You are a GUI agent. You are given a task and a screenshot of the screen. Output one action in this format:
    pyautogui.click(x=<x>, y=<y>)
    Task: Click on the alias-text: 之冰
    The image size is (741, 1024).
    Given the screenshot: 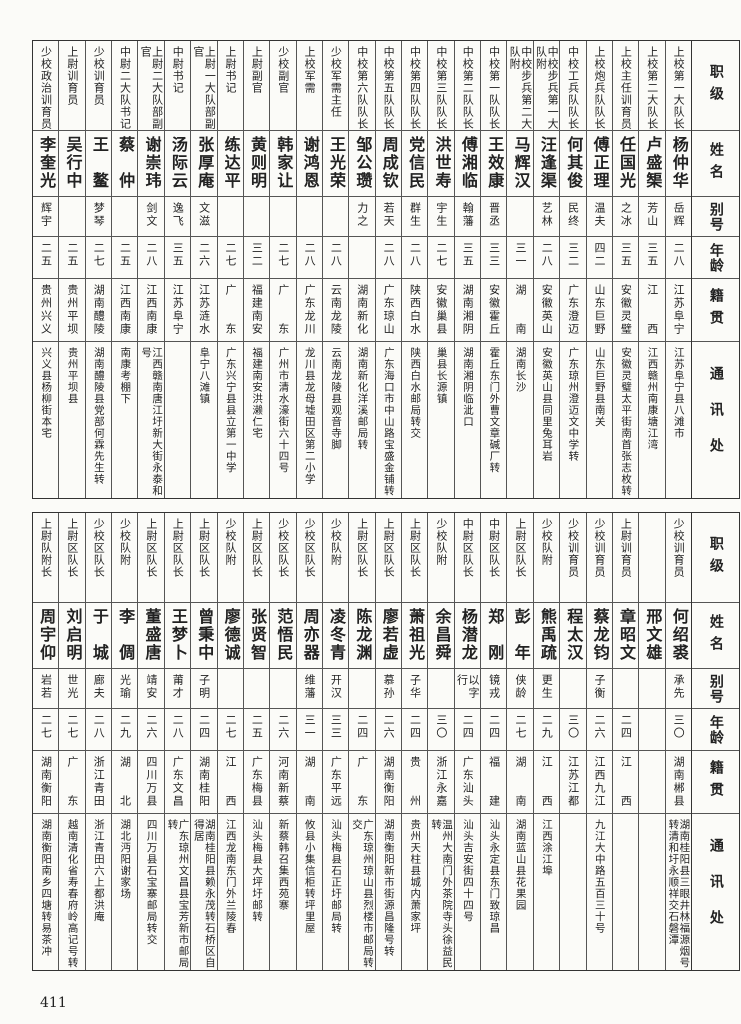 What is the action you would take?
    pyautogui.click(x=626, y=215)
    